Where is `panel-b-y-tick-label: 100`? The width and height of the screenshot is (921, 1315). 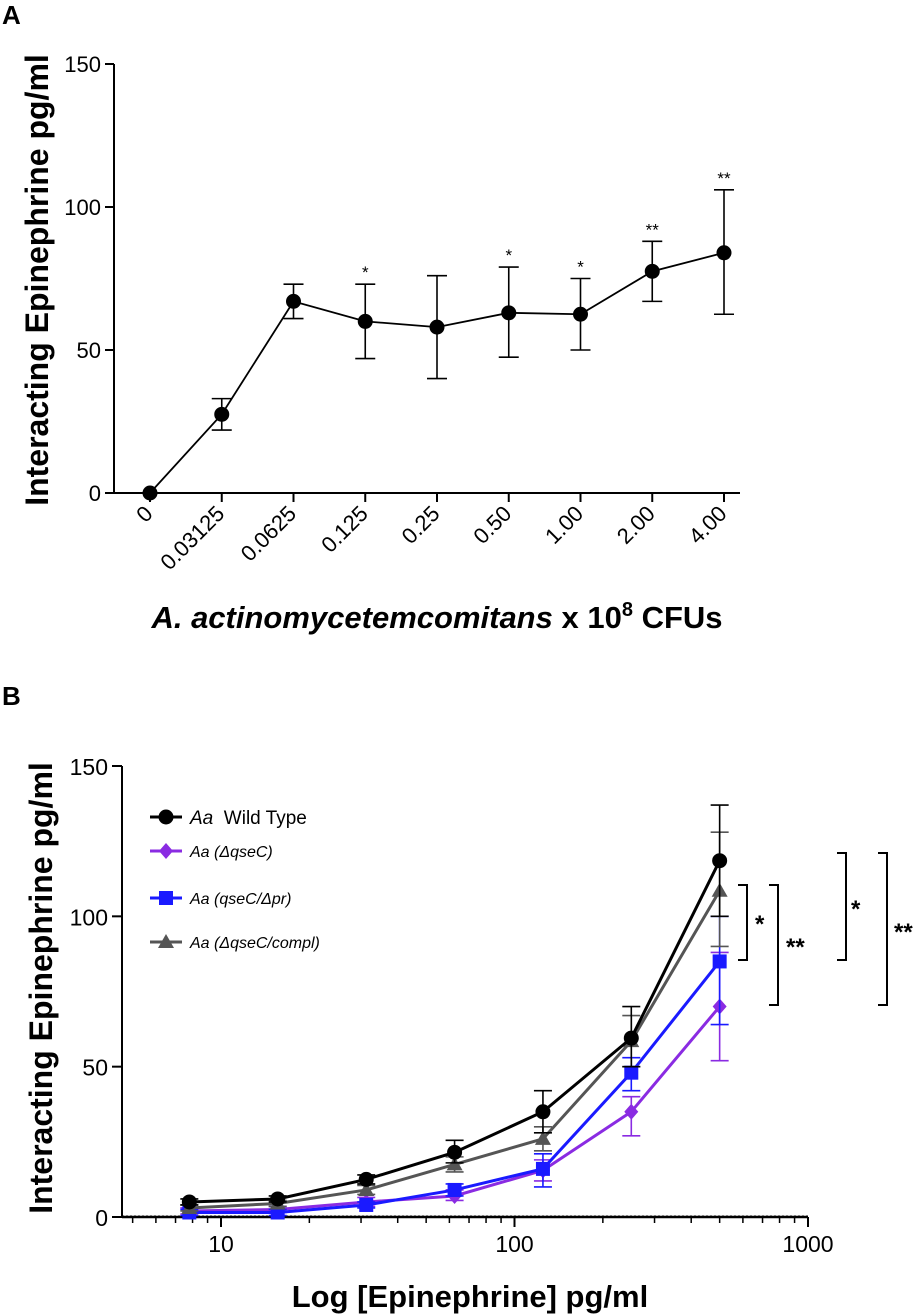
panel-b-y-tick-label: 100 is located at coordinates (89, 917).